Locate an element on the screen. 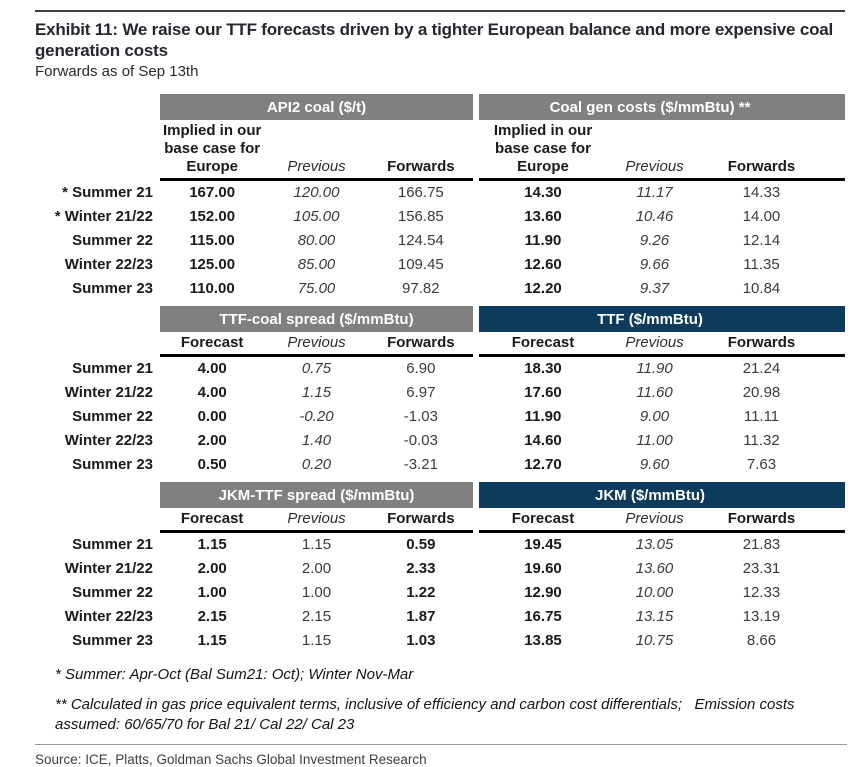 The height and width of the screenshot is (767, 850). value-cell: 1.15 is located at coordinates (316, 392).